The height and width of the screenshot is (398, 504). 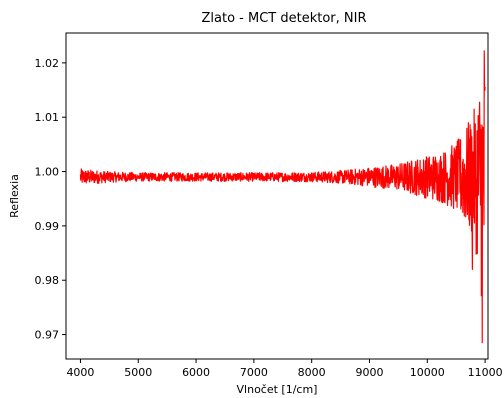 I want to click on x-axis: 4000 5000 6000 7000 8000 9000 10000 11000, so click(x=284, y=369).